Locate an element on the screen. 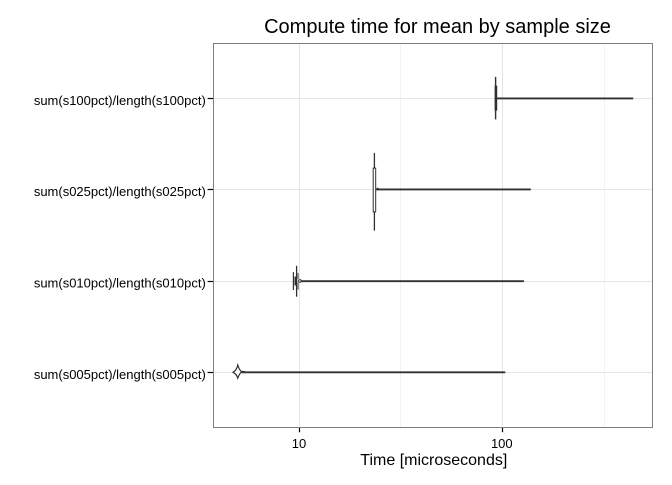 This screenshot has width=672, height=485. svg-text:Compute time for mean by sampl: Compute time for mean by sample size is located at coordinates (437, 27).